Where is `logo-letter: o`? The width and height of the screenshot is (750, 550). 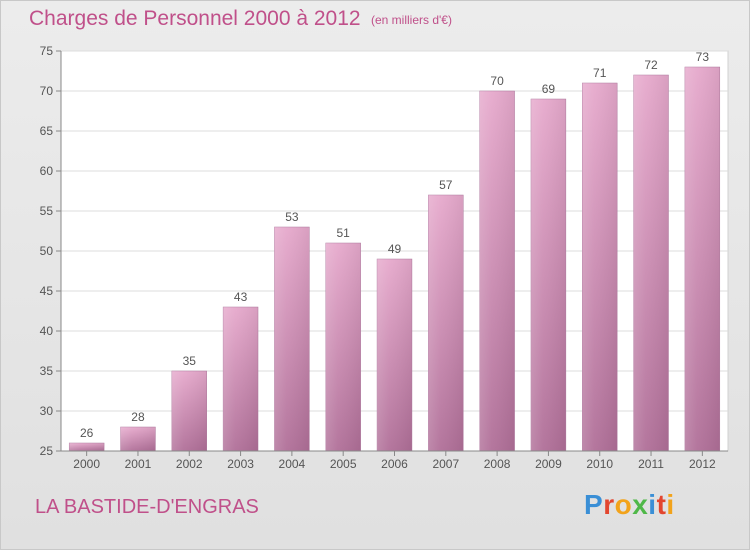 logo-letter: o is located at coordinates (623, 504).